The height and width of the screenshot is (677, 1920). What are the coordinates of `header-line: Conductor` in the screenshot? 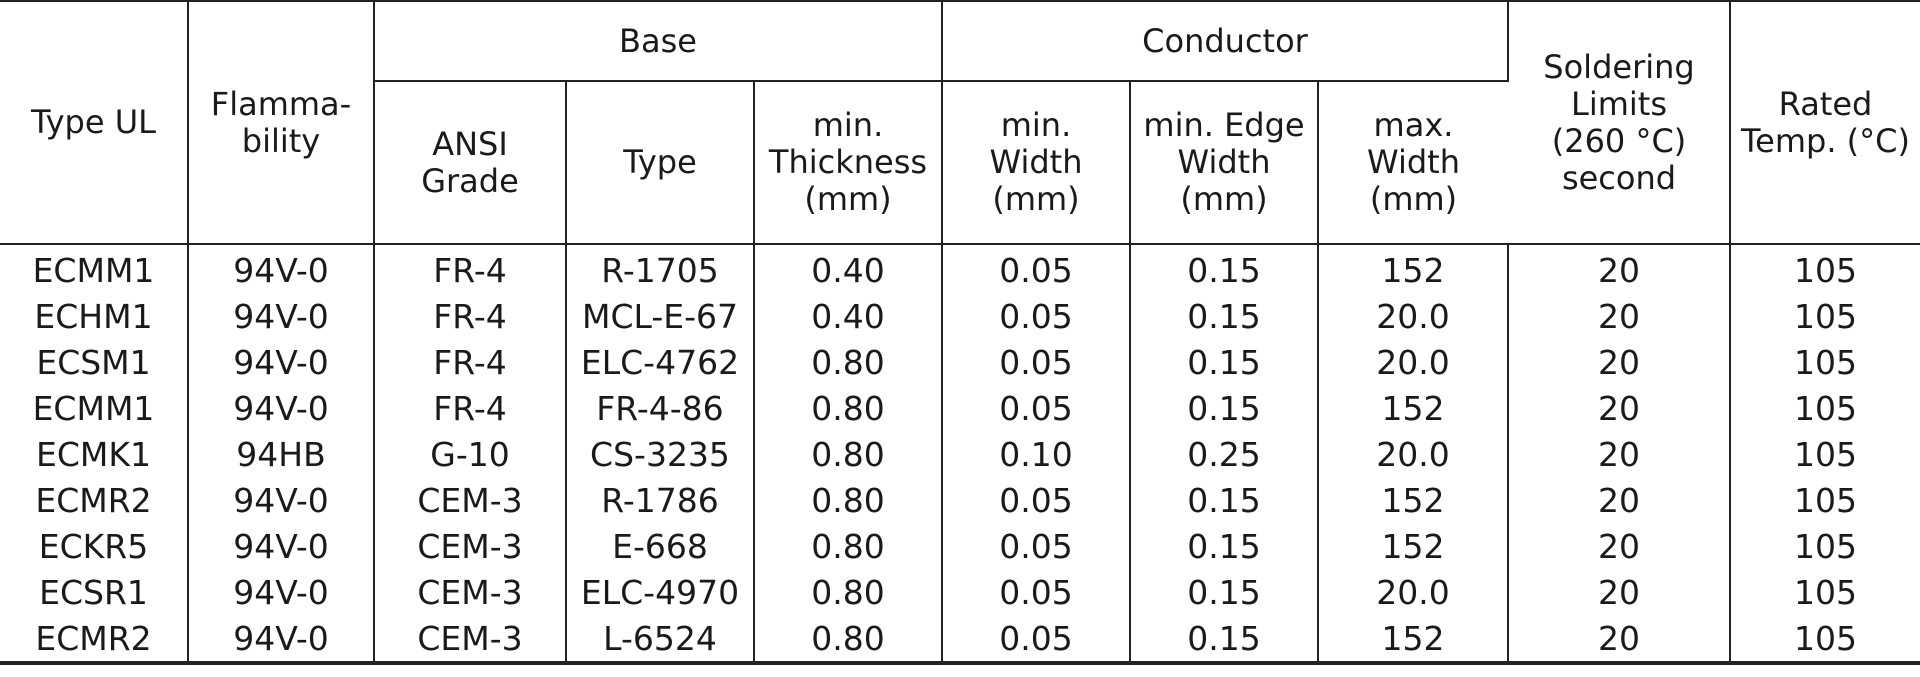 It's located at (1225, 40).